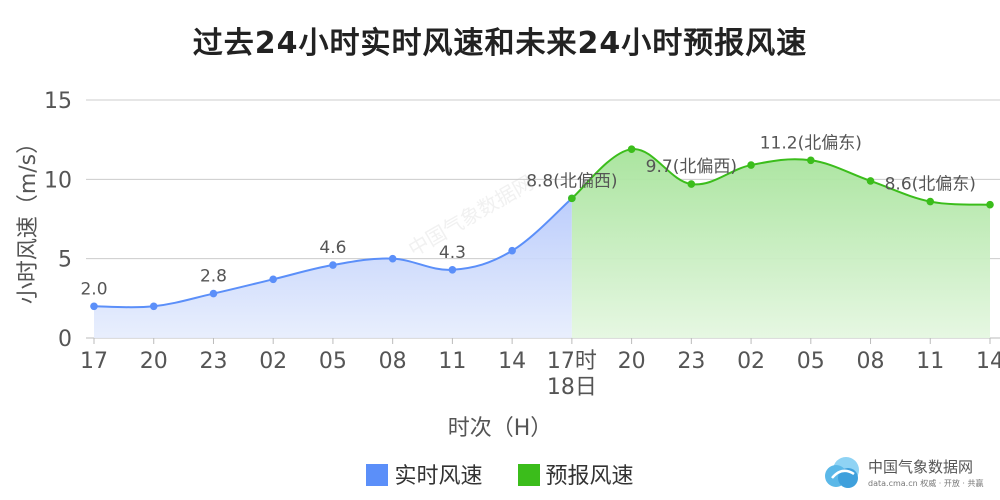 Image resolution: width=1000 pixels, height=500 pixels. What do you see at coordinates (65, 260) in the screenshot?
I see `y-tick-label-1: 5` at bounding box center [65, 260].